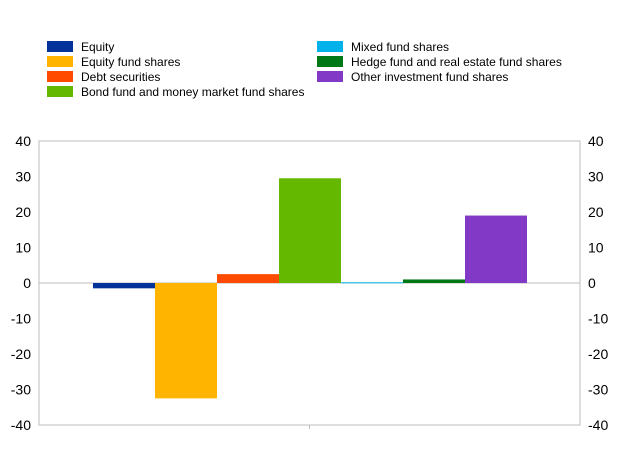 This screenshot has width=620, height=476. Describe the element at coordinates (598, 283) in the screenshot. I see `y-axis-right-ticks: 40 30 20 10 0 -10 -20 -30 -40` at that location.